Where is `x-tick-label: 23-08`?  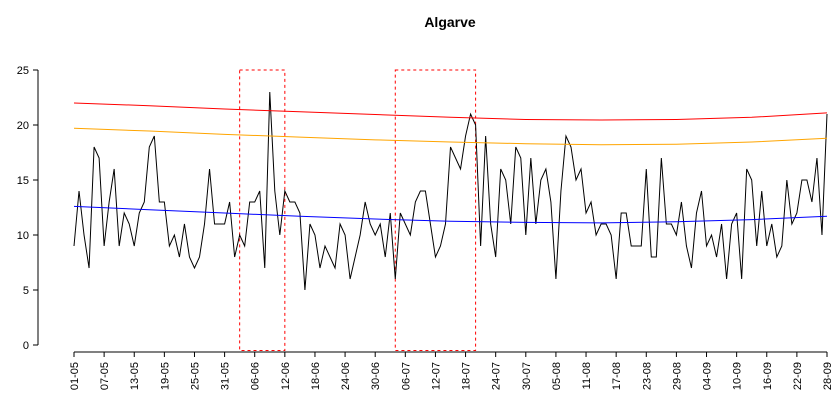 x-tick-label: 23-08 is located at coordinates (647, 376).